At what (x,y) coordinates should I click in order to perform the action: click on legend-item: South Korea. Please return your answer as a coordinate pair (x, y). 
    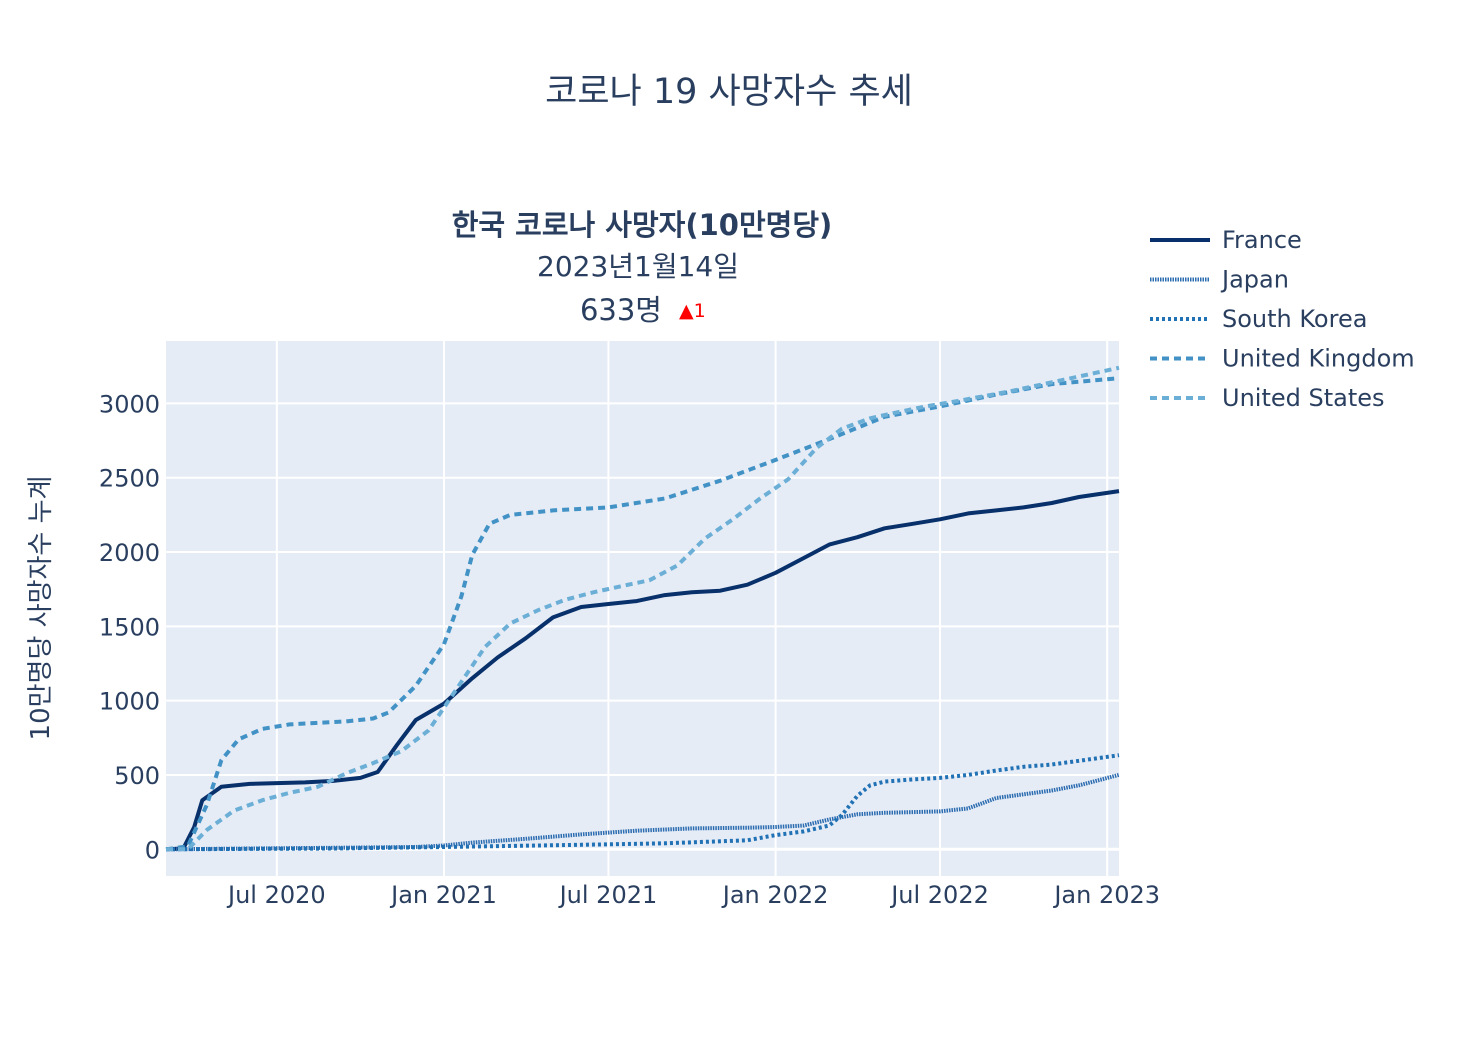
    Looking at the image, I should click on (1258, 319).